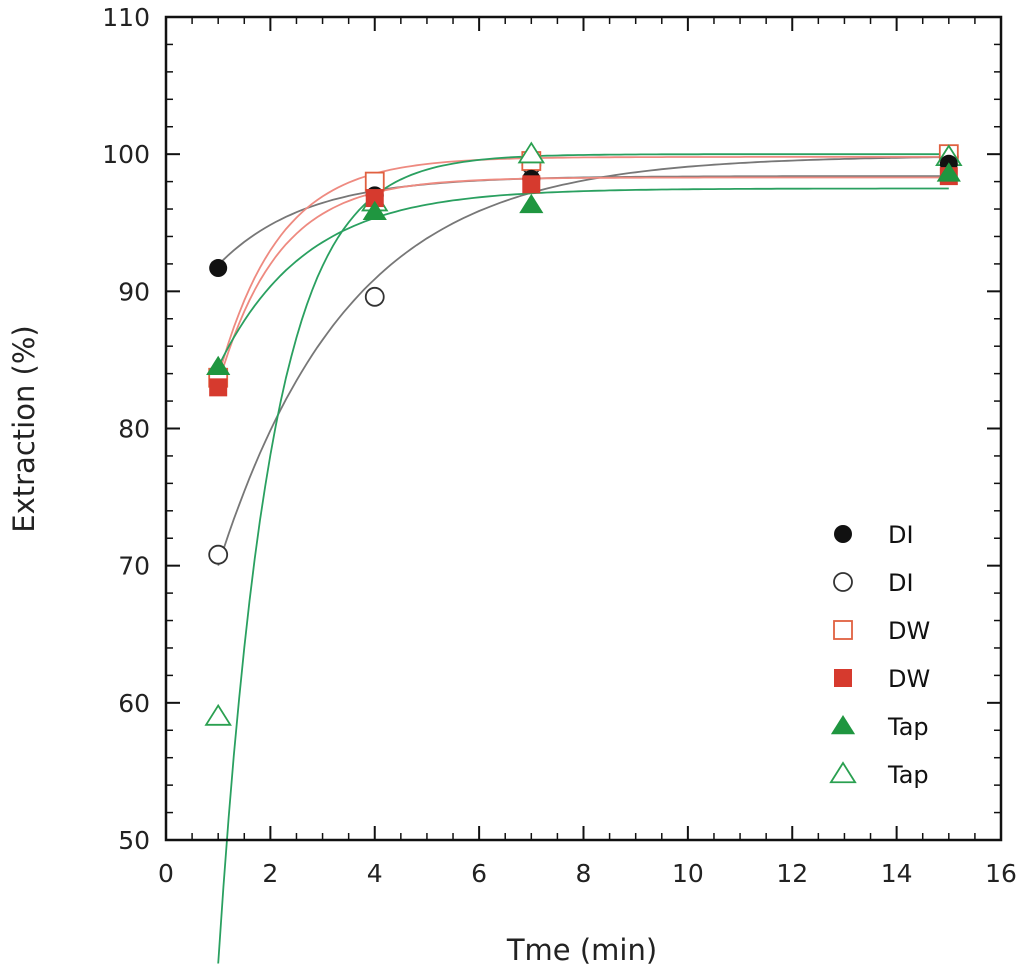 This screenshot has width=1024, height=975. Describe the element at coordinates (909, 631) in the screenshot. I see `legend-label-2: DW` at that location.